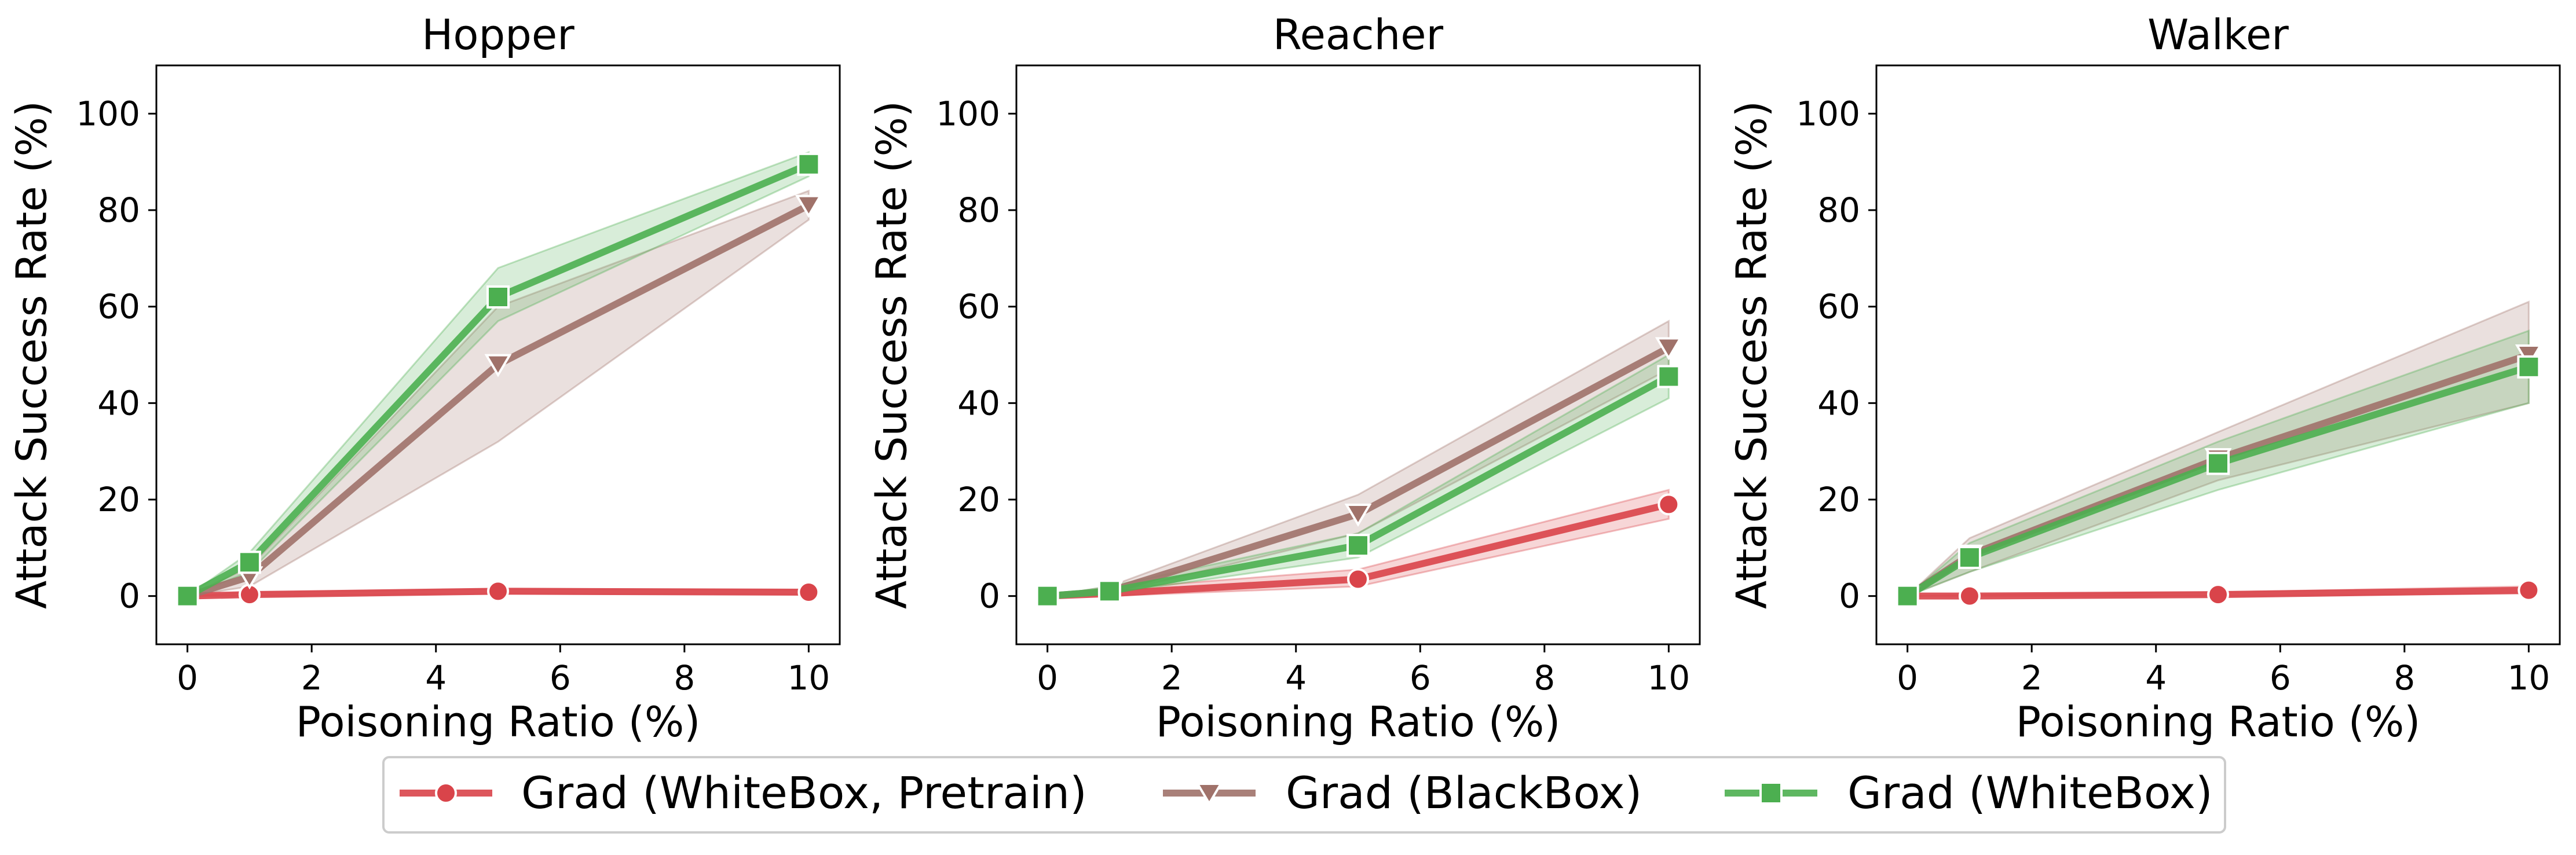  What do you see at coordinates (978, 306) in the screenshot?
I see `reacher-ytick-label-60: 60` at bounding box center [978, 306].